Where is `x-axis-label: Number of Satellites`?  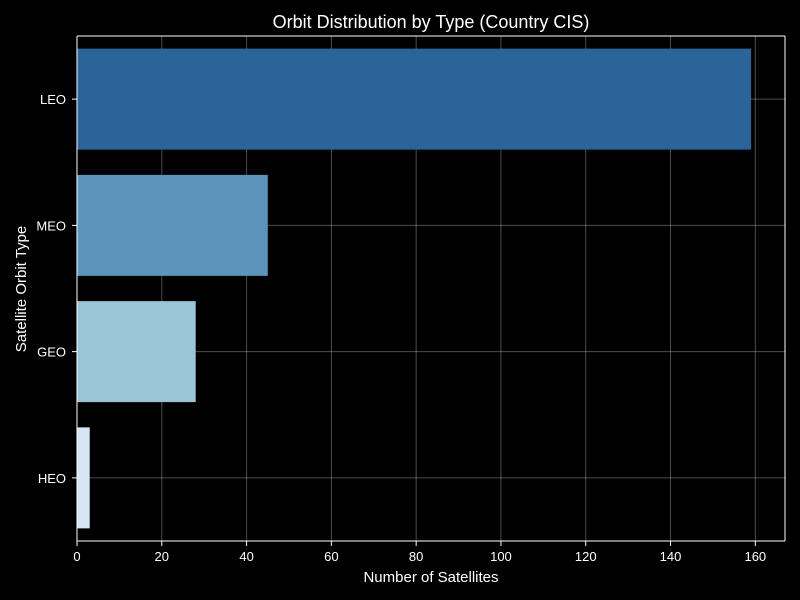 x-axis-label: Number of Satellites is located at coordinates (430, 577).